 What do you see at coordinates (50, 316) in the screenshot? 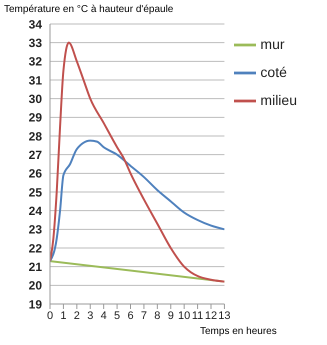
I see `x-tick-label: 0` at bounding box center [50, 316].